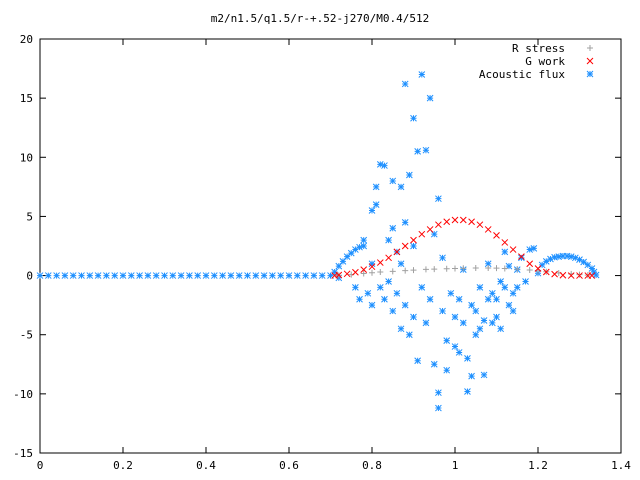 The width and height of the screenshot is (640, 480). What do you see at coordinates (23, 453) in the screenshot?
I see `y-tick-label: -15` at bounding box center [23, 453].